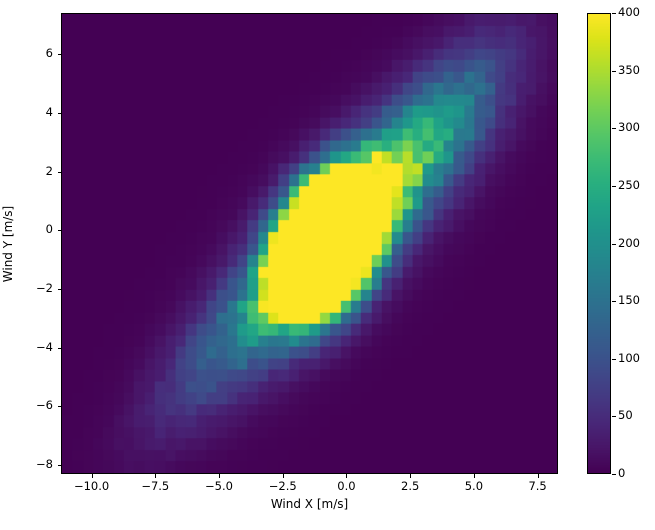  Describe the element at coordinates (44, 288) in the screenshot. I see `y-tick-label-text: −2` at that location.